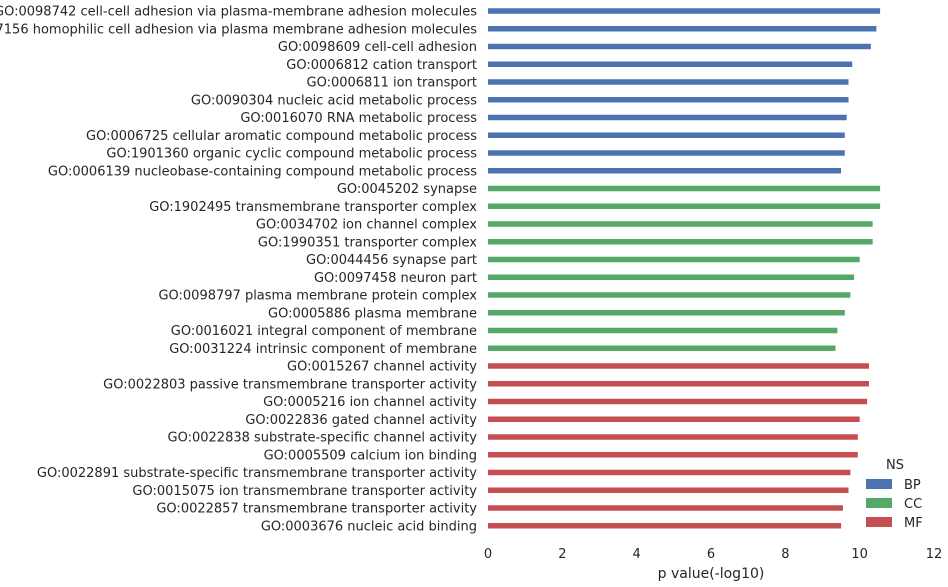 The height and width of the screenshot is (587, 948). I want to click on legend-items: BP CC MF, so click(894, 504).